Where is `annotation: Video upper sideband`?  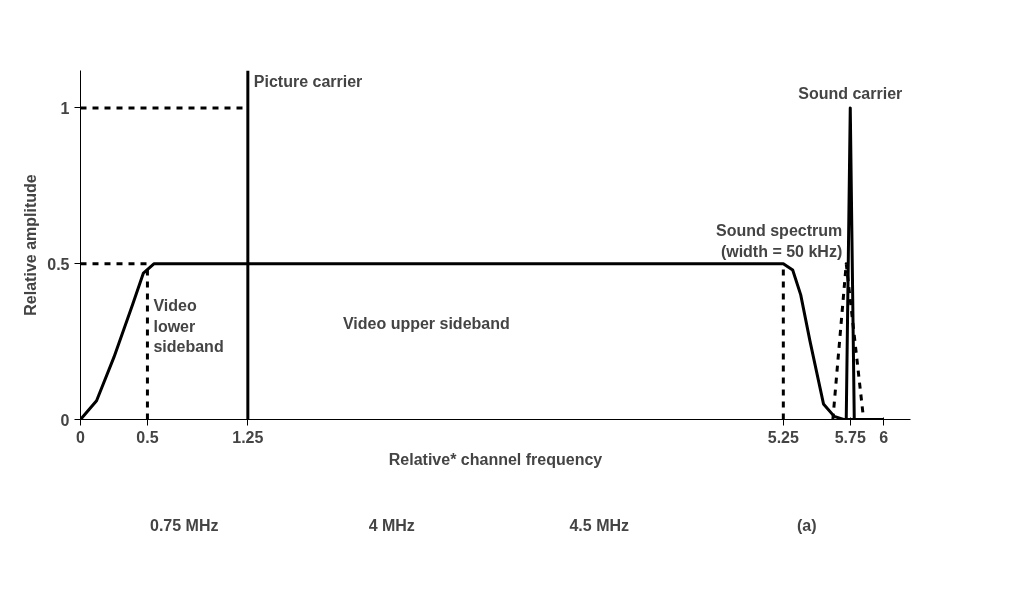
annotation: Video upper sideband is located at coordinates (426, 324).